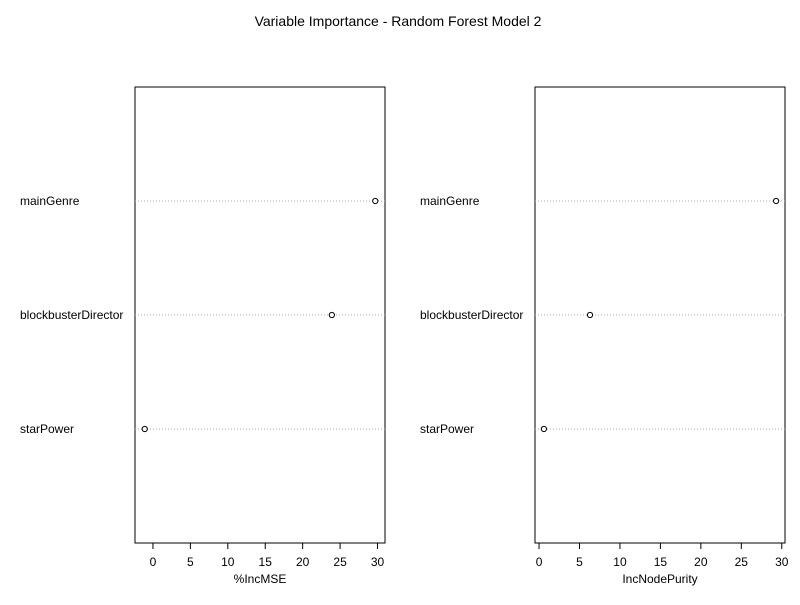  What do you see at coordinates (260, 579) in the screenshot?
I see `x-axis-label: %IncMSE` at bounding box center [260, 579].